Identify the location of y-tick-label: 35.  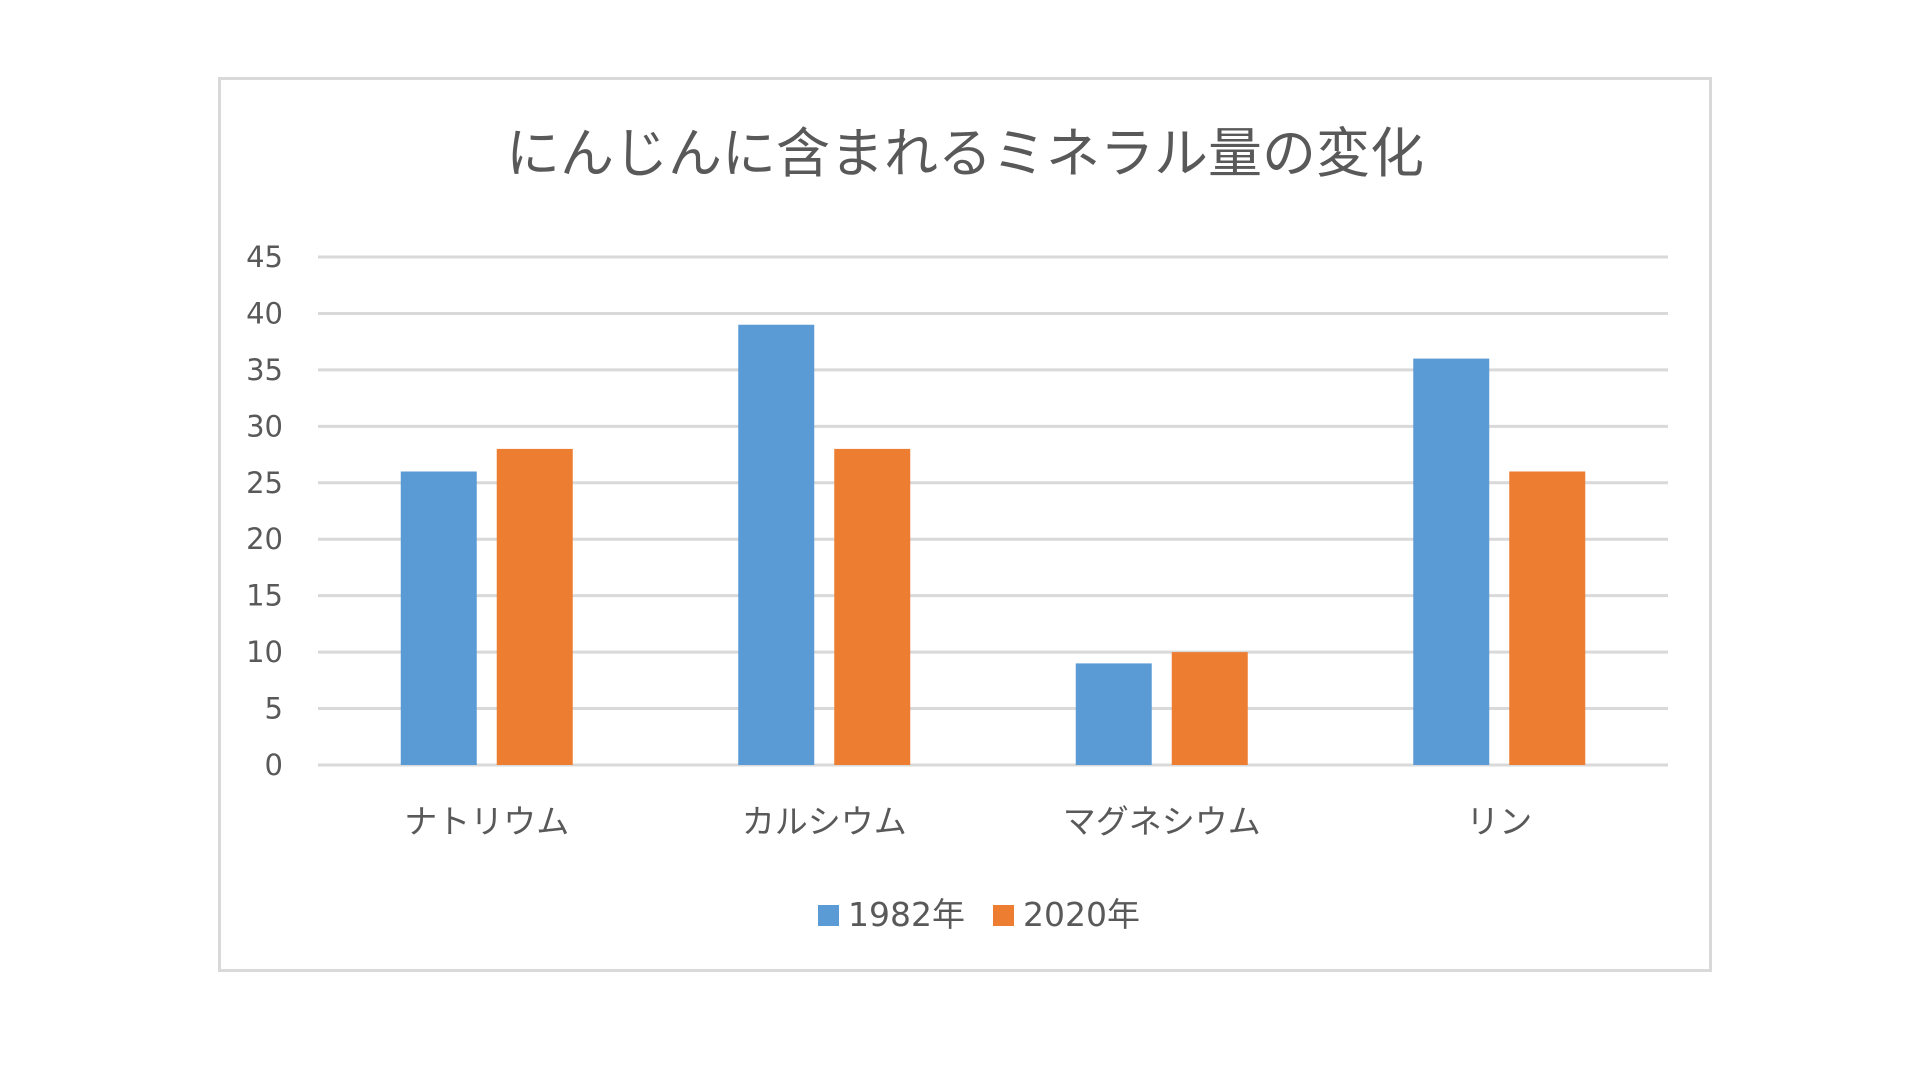
(264, 370).